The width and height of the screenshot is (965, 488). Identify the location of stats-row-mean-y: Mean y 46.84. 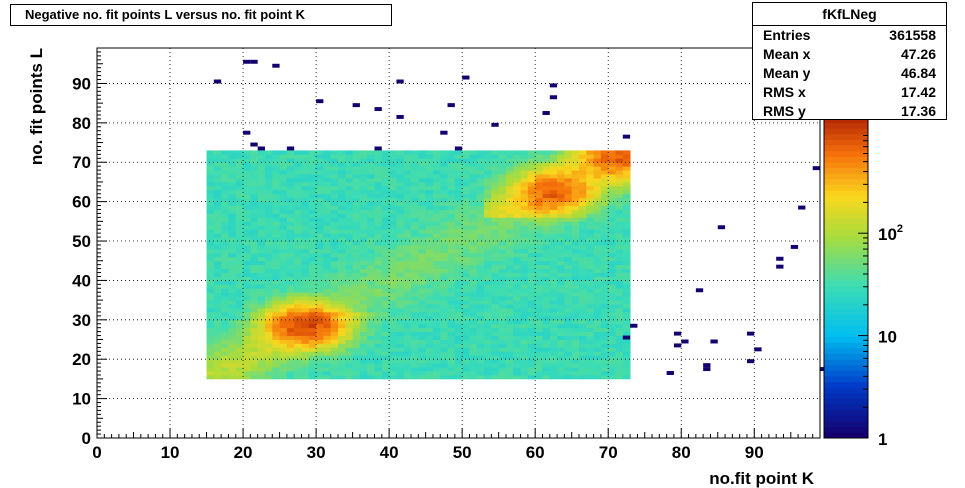
(849, 73).